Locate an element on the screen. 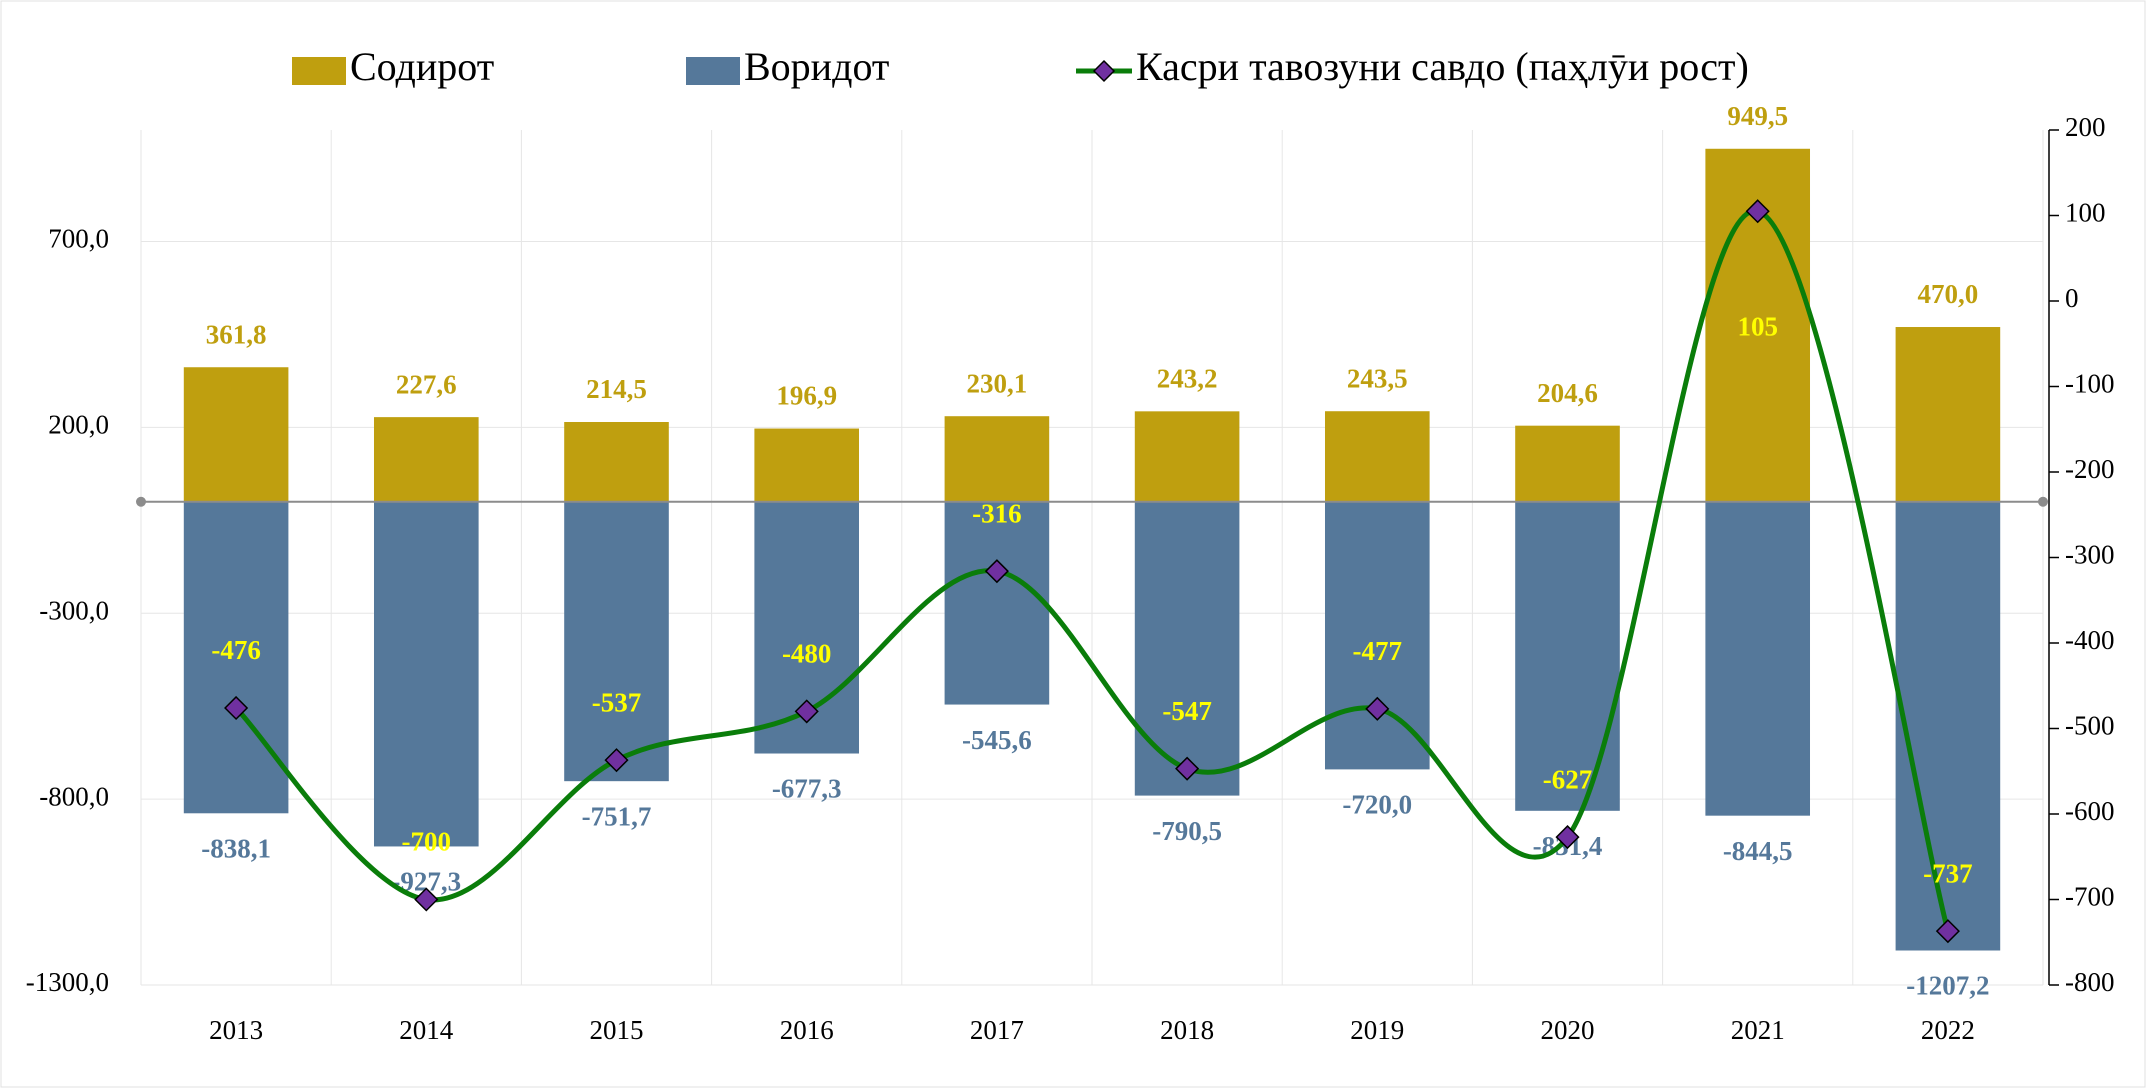  line-value-label: -476 is located at coordinates (236, 650).